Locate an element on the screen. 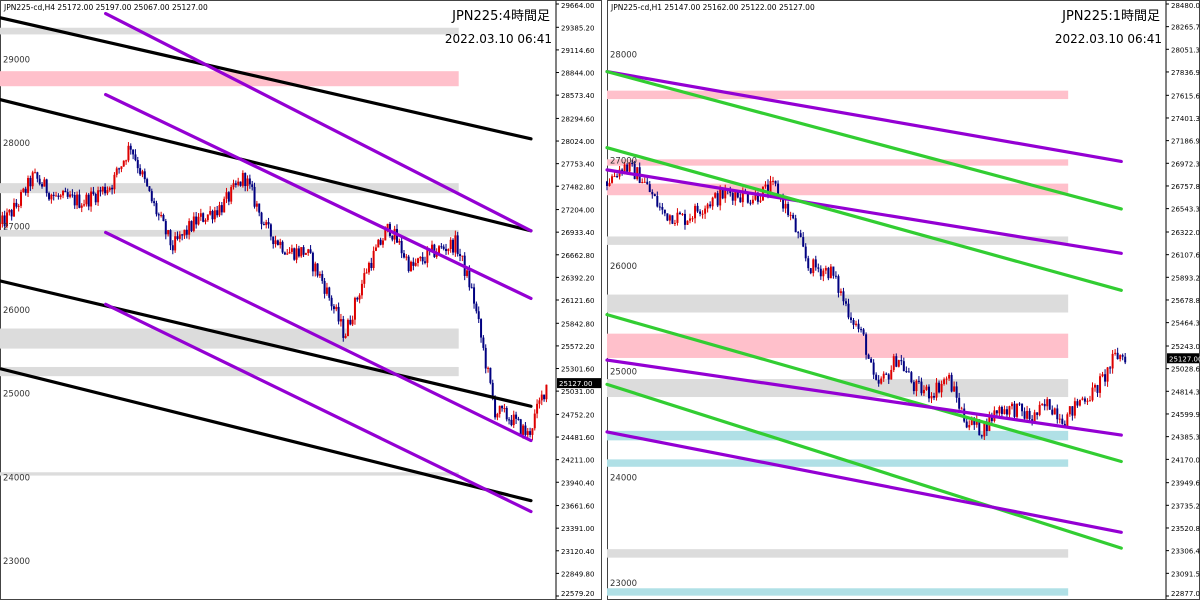 The image size is (1200, 600). right-tick-label-27: 22579.20 is located at coordinates (577, 594).